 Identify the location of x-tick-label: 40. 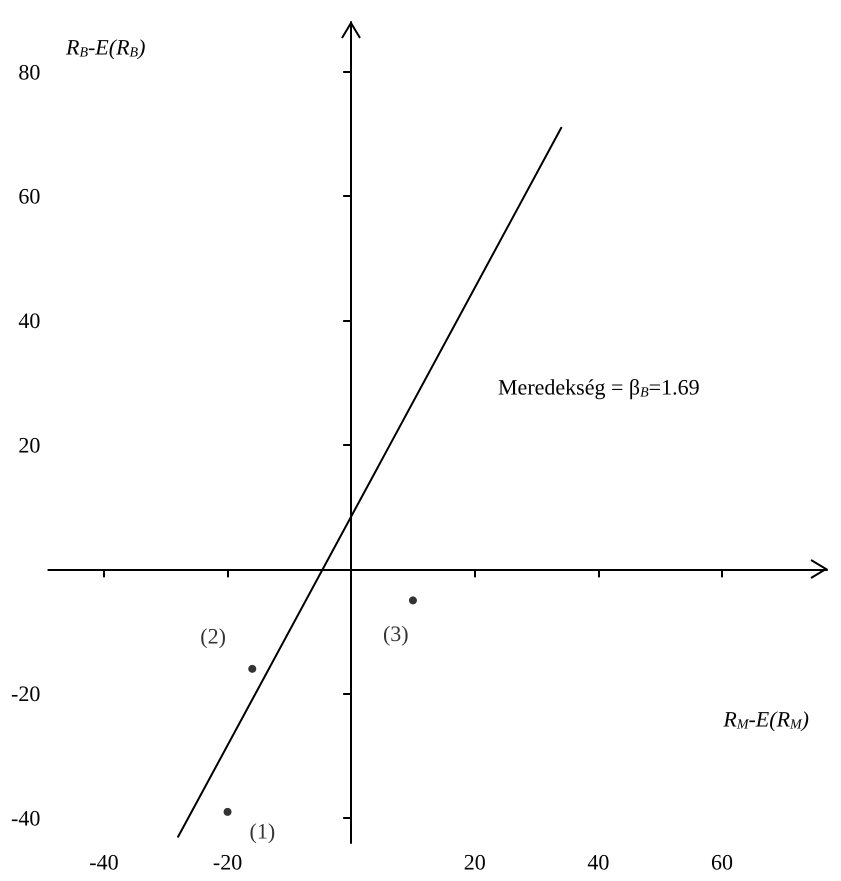
(598, 862).